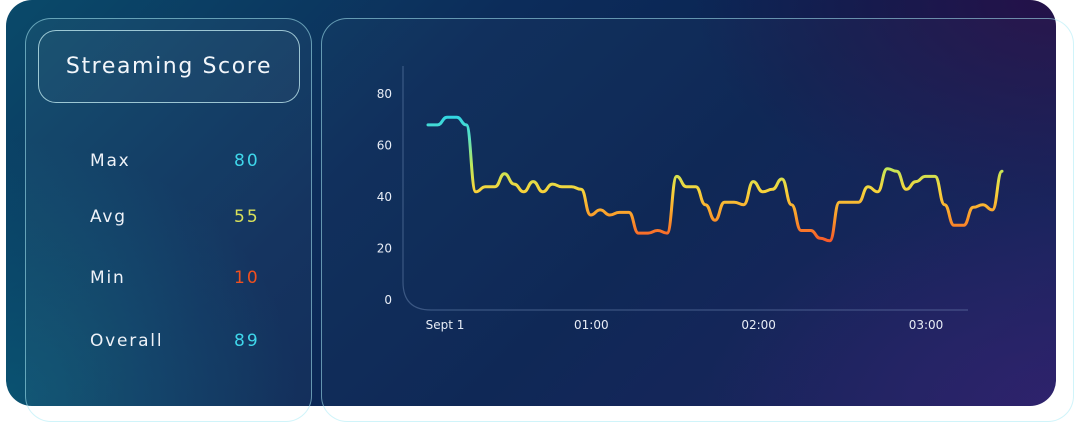  I want to click on stat-value-max: 80, so click(247, 161).